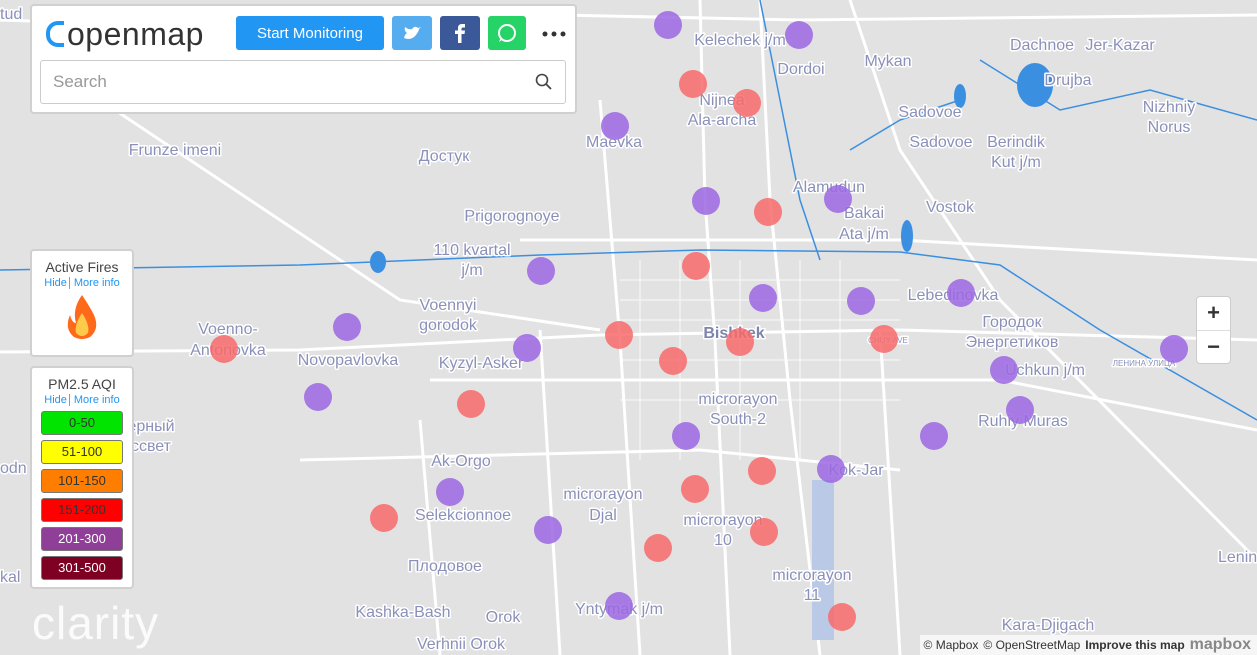 The height and width of the screenshot is (655, 1257). Describe the element at coordinates (1135, 645) in the screenshot. I see `improve-map-link: Improve this map` at that location.